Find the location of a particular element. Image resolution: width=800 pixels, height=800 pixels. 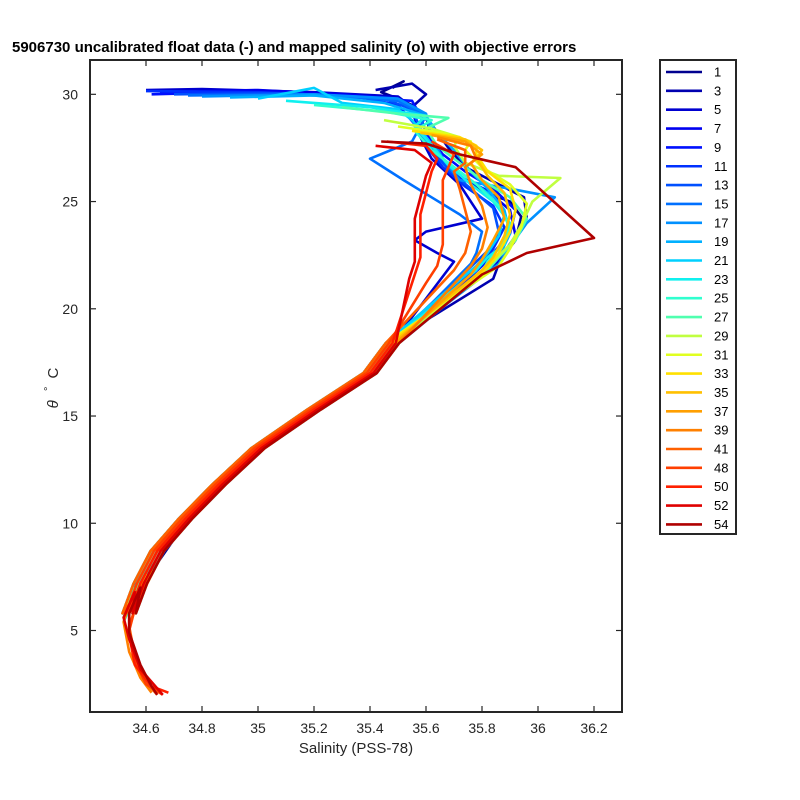

legend-label-17: 17 is located at coordinates (721, 222).